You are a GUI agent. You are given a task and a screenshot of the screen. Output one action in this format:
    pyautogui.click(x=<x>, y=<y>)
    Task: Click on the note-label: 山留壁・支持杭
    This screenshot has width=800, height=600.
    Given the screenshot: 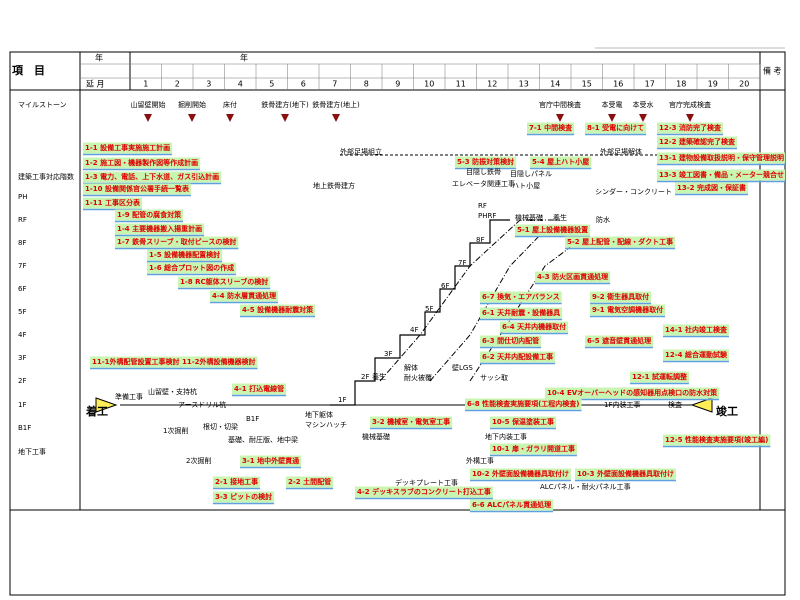 What is the action you would take?
    pyautogui.click(x=172, y=391)
    